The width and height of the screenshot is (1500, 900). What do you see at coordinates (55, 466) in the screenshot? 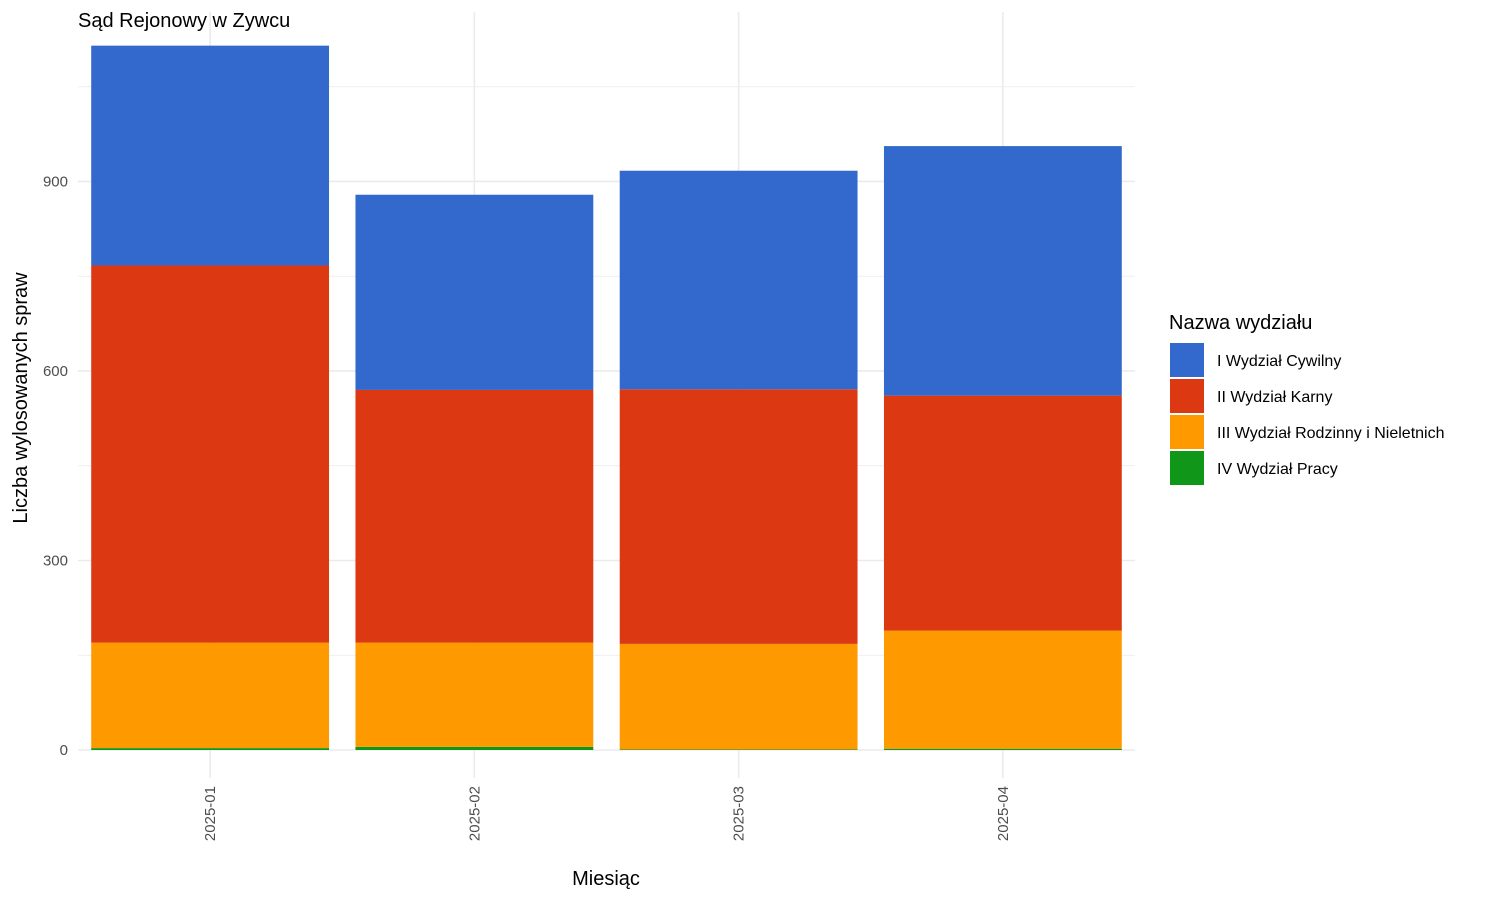
I see `y-axis-ticks: 0 300 600 900` at bounding box center [55, 466].